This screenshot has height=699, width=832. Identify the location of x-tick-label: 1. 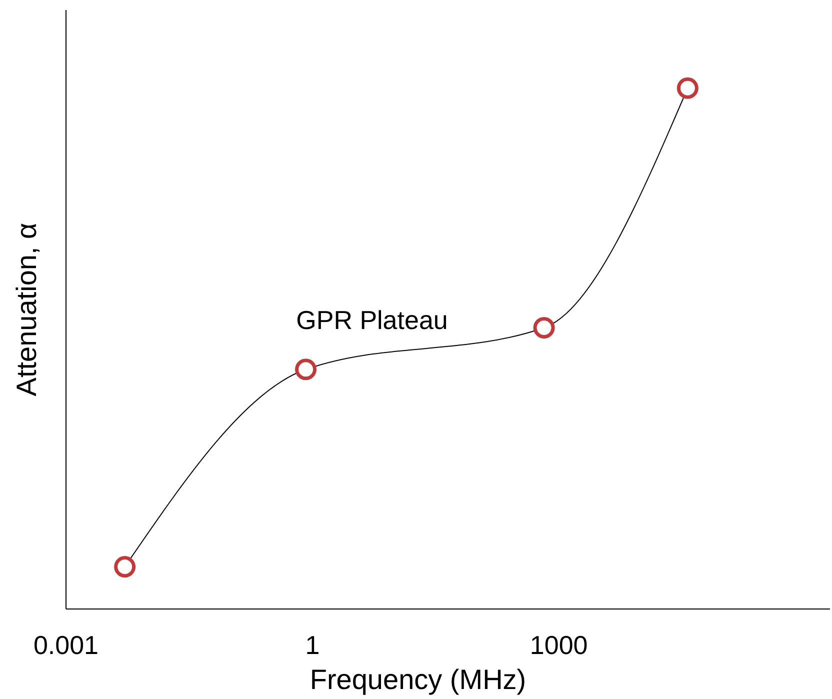
(312, 645).